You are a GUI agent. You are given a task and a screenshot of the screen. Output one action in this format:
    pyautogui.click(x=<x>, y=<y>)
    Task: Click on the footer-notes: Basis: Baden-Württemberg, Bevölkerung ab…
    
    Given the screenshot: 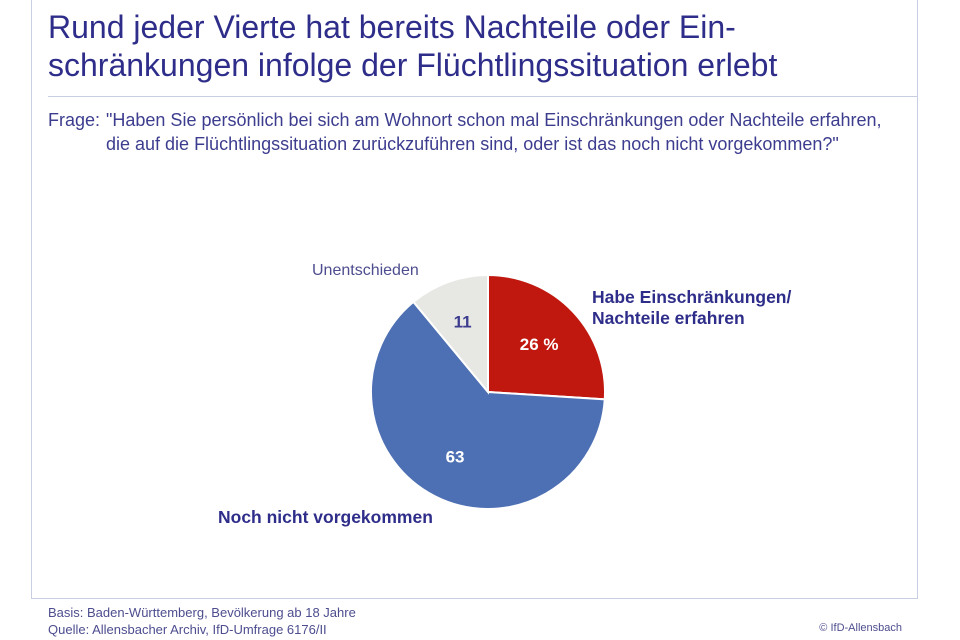 What is the action you would take?
    pyautogui.click(x=202, y=621)
    